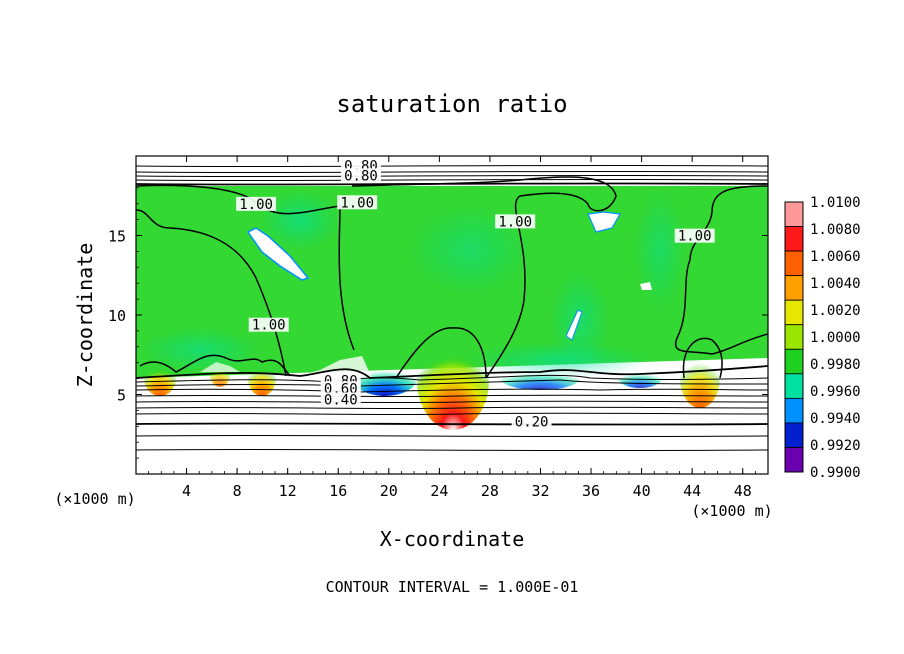 The width and height of the screenshot is (904, 654). Describe the element at coordinates (117, 237) in the screenshot. I see `y-tick-label: 15` at that location.